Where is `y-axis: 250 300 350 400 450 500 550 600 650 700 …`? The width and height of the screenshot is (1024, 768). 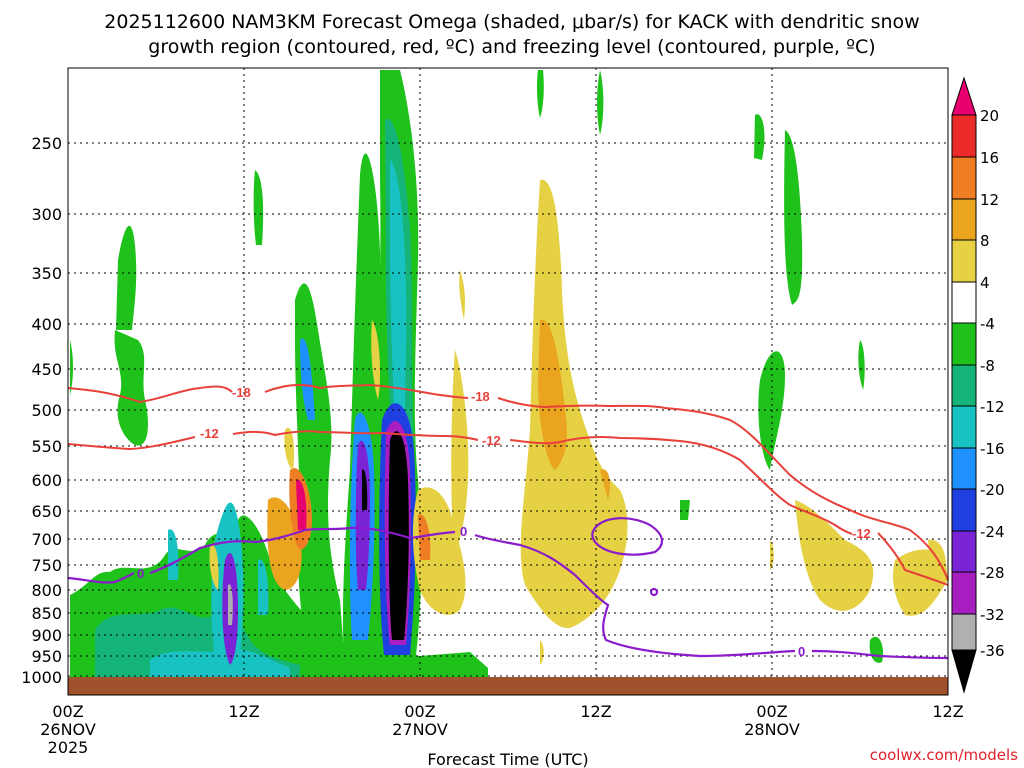 y-axis: 250 300 350 400 450 500 550 600 650 700 … is located at coordinates (41, 410).